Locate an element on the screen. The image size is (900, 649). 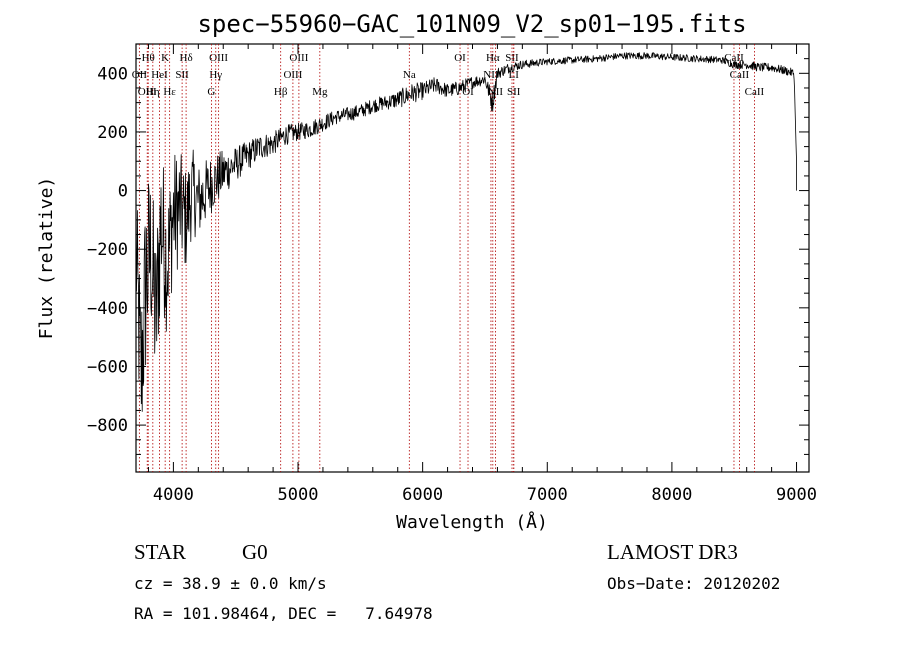
line-label-11: G is located at coordinates (211, 92).